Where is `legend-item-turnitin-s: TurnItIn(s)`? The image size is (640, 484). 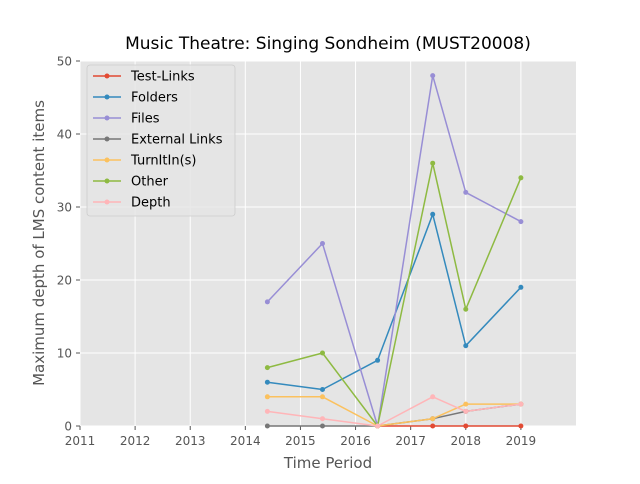
legend-item-turnitin-s: TurnItIn(s) is located at coordinates (144, 161).